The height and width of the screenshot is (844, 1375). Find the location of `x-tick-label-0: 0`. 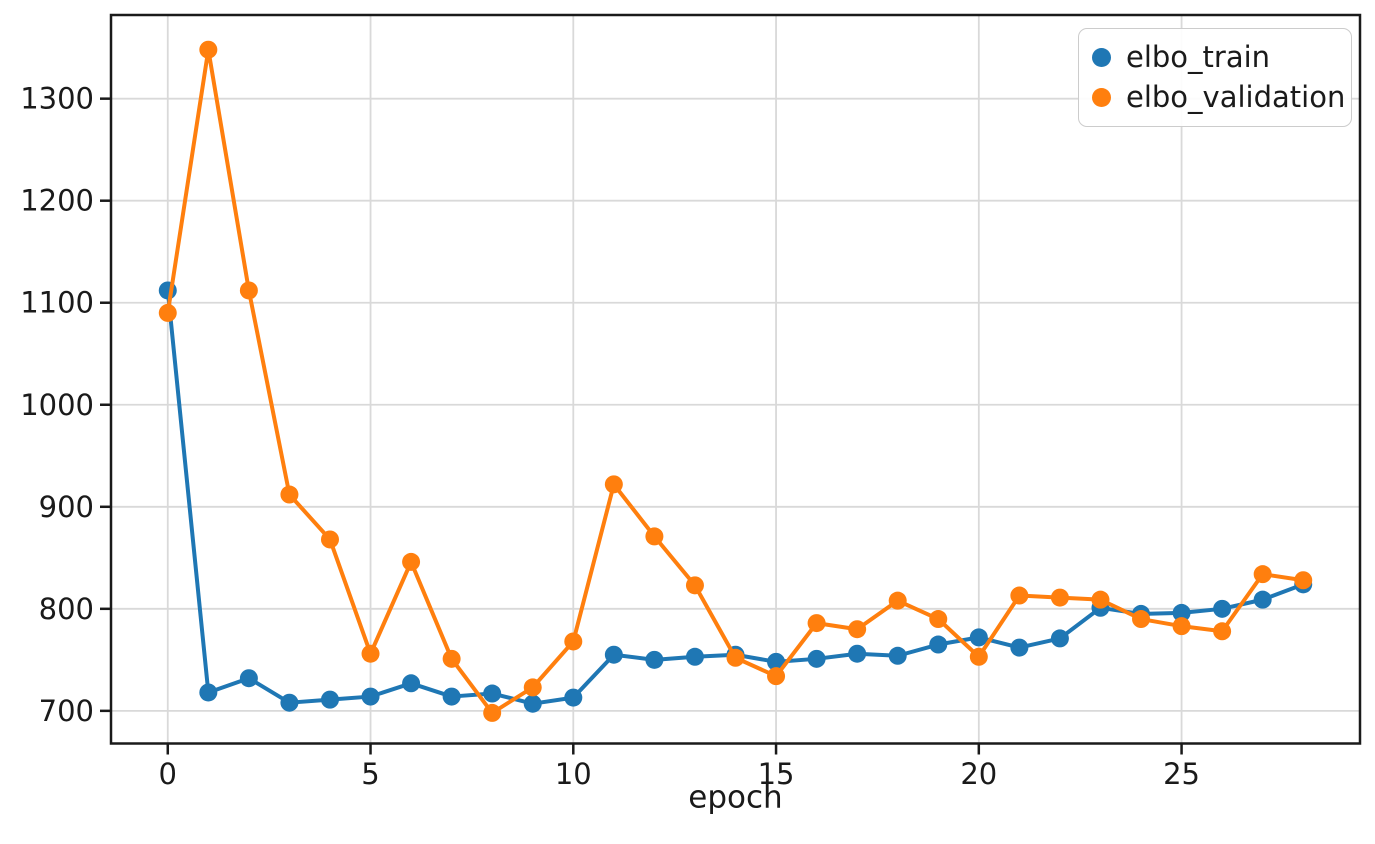

x-tick-label-0: 0 is located at coordinates (168, 774).